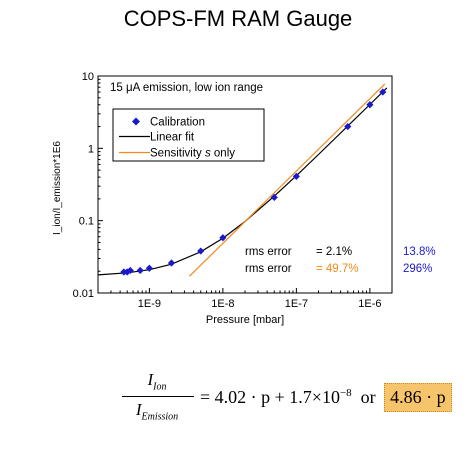 The width and height of the screenshot is (476, 465). What do you see at coordinates (157, 411) in the screenshot?
I see `formula-denominator: IEmission` at bounding box center [157, 411].